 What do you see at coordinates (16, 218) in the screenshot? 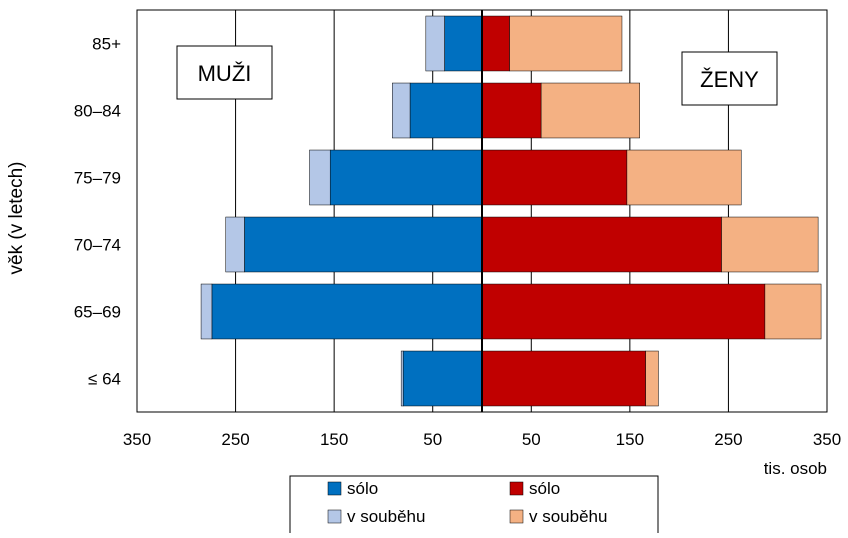
I see `y-axis-label: věk (v letech)` at bounding box center [16, 218].